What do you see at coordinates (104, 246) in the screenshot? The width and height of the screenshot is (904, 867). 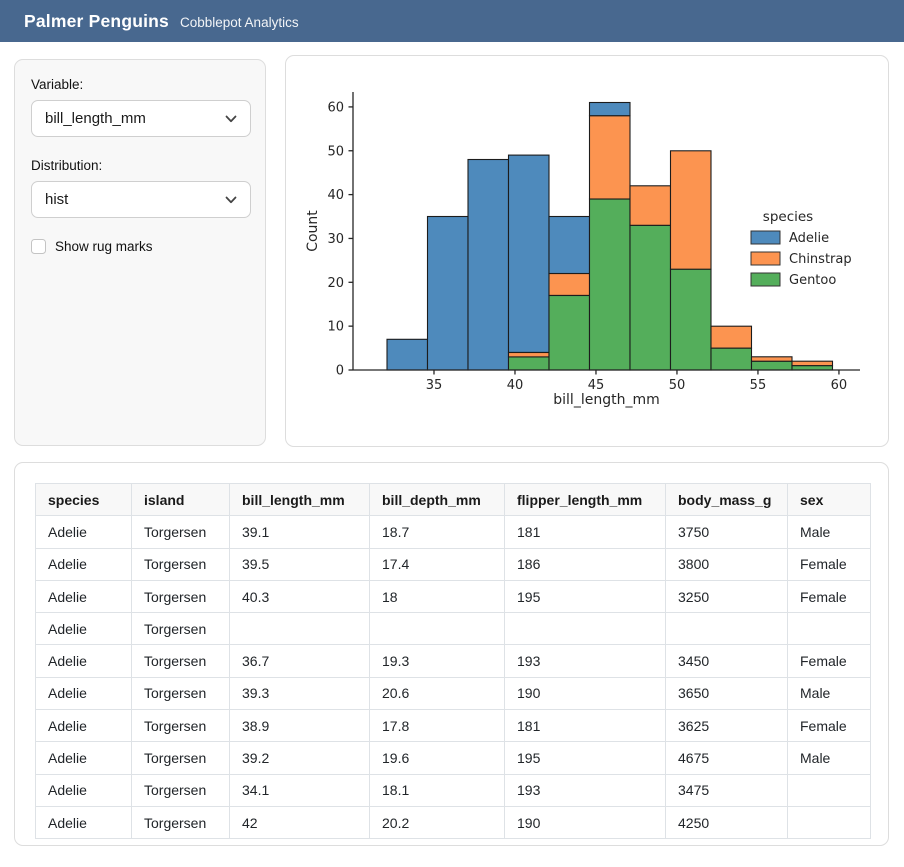 I see `rug-checkbox-label: Show rug marks` at bounding box center [104, 246].